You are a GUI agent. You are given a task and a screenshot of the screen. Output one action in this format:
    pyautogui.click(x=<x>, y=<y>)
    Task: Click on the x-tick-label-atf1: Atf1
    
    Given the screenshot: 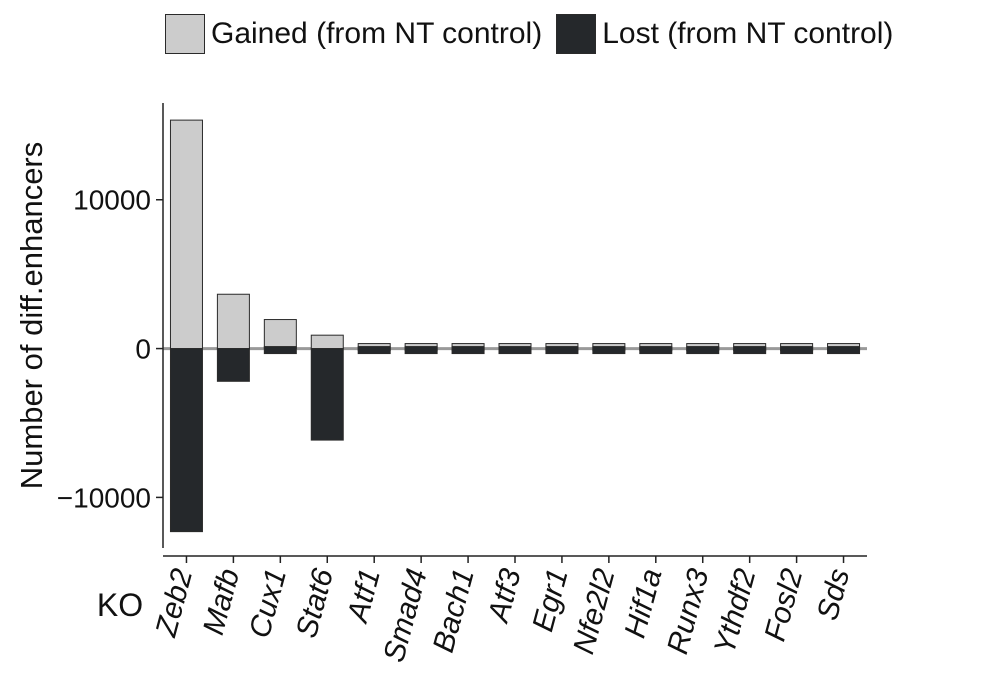 What is the action you would take?
    pyautogui.click(x=364, y=596)
    